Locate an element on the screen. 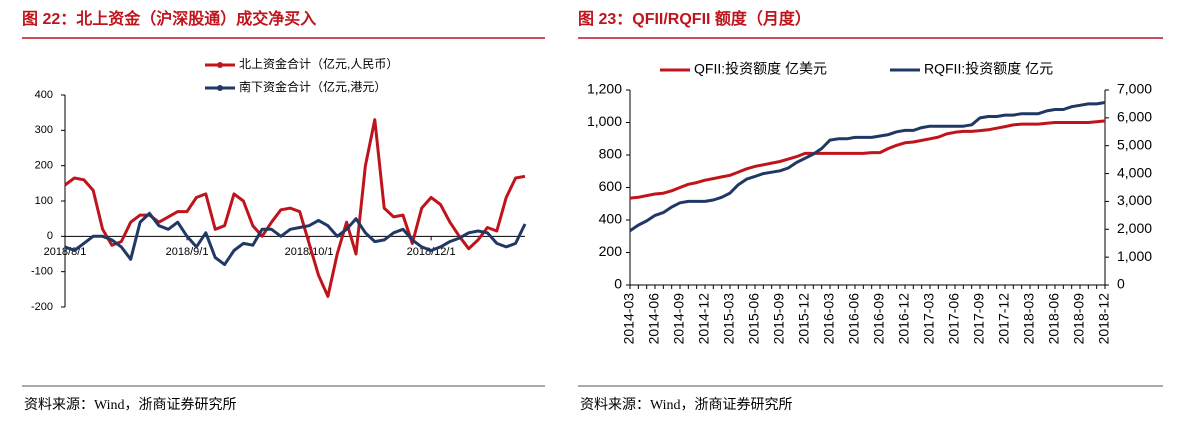 The height and width of the screenshot is (431, 1185). x-tick-label: 2014-09 is located at coordinates (679, 319).